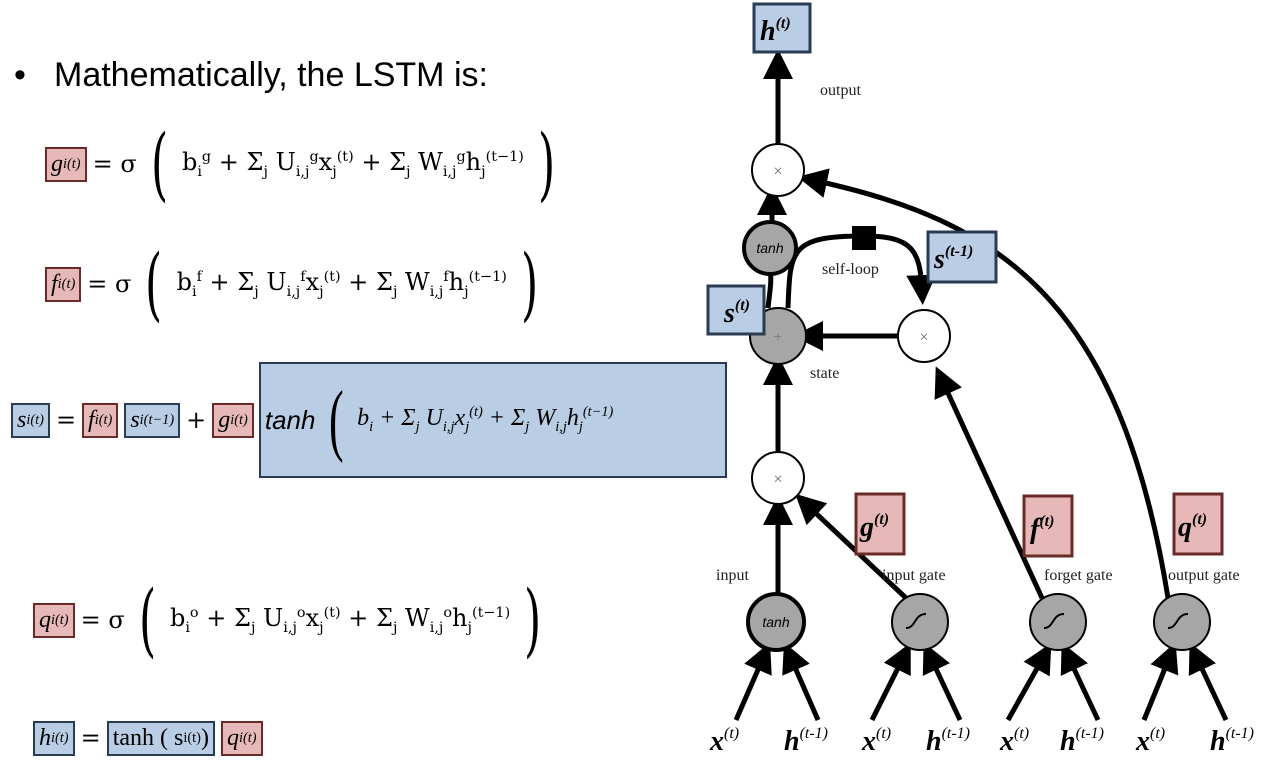 This screenshot has height=781, width=1276. What do you see at coordinates (241, 738) in the screenshot?
I see `h-q-box: q i (t)` at bounding box center [241, 738].